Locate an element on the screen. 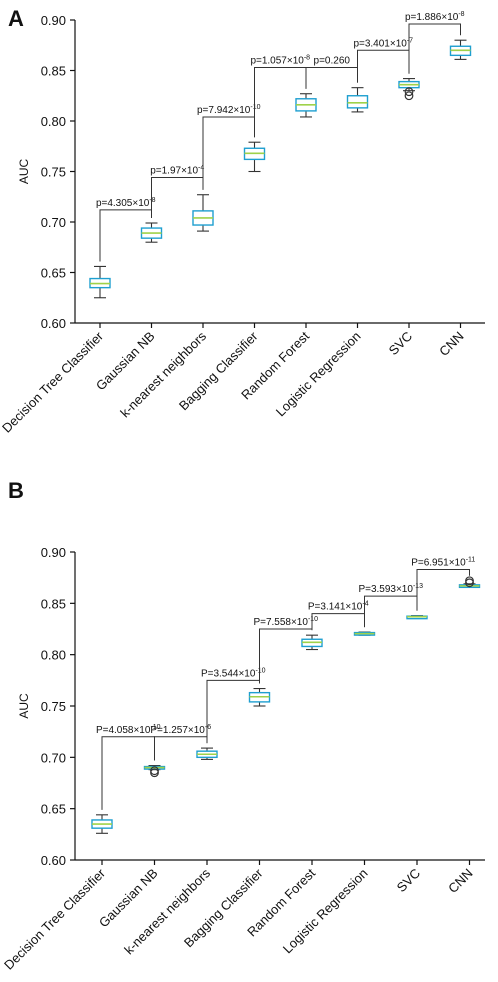 This screenshot has height=982, width=498. p-value-label: P=3.544×10-10 is located at coordinates (233, 673).